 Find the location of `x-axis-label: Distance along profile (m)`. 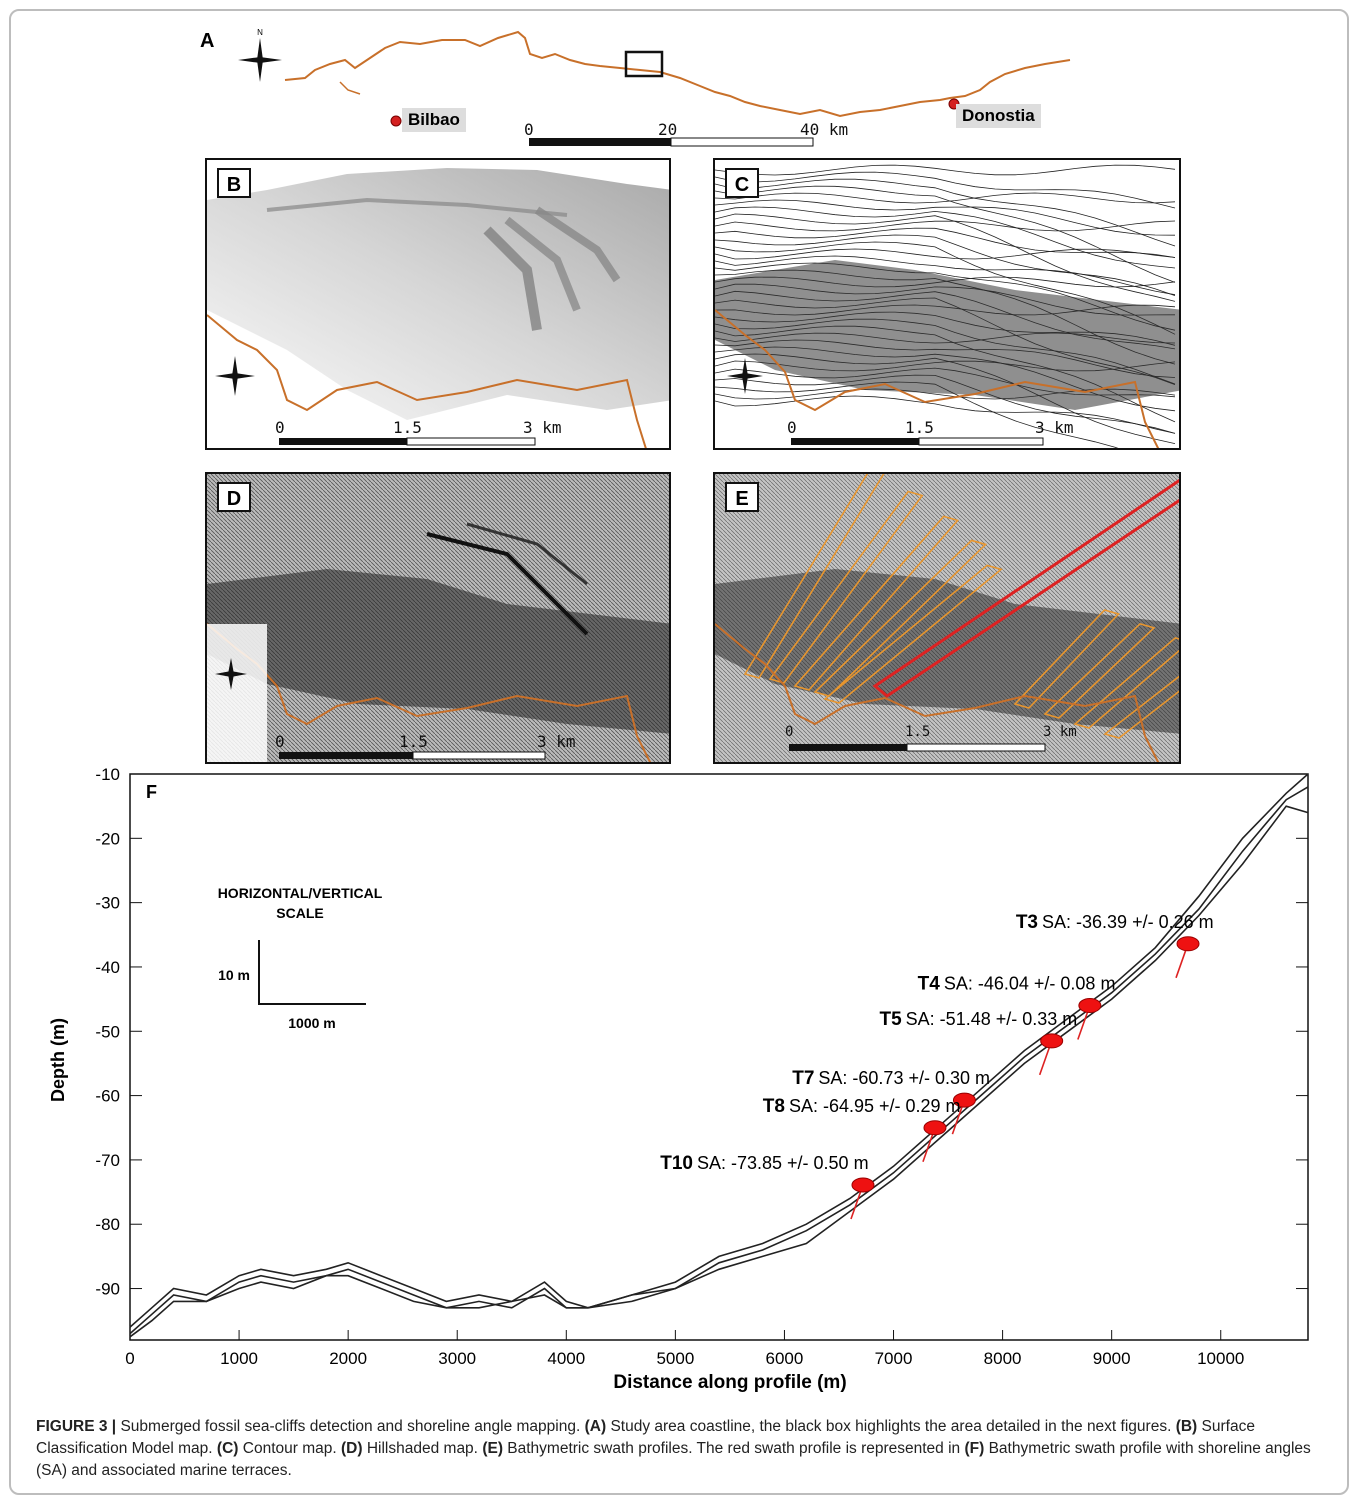

x-axis-label: Distance along profile (m) is located at coordinates (729, 1382).